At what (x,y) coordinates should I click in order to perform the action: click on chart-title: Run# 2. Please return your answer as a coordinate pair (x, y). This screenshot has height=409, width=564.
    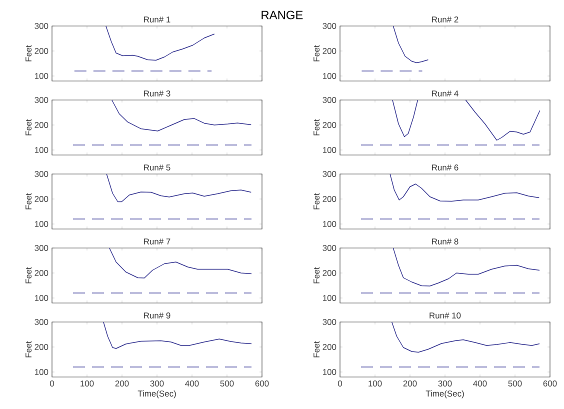
    Looking at the image, I should click on (445, 19).